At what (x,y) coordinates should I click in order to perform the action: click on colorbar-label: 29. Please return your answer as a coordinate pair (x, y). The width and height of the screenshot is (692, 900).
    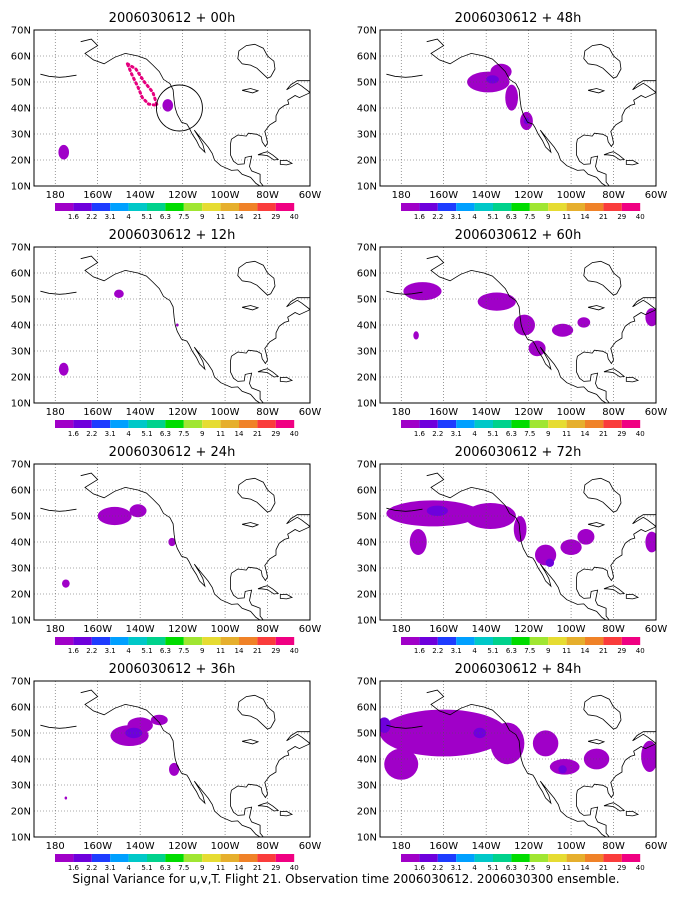
    Looking at the image, I should click on (621, 434).